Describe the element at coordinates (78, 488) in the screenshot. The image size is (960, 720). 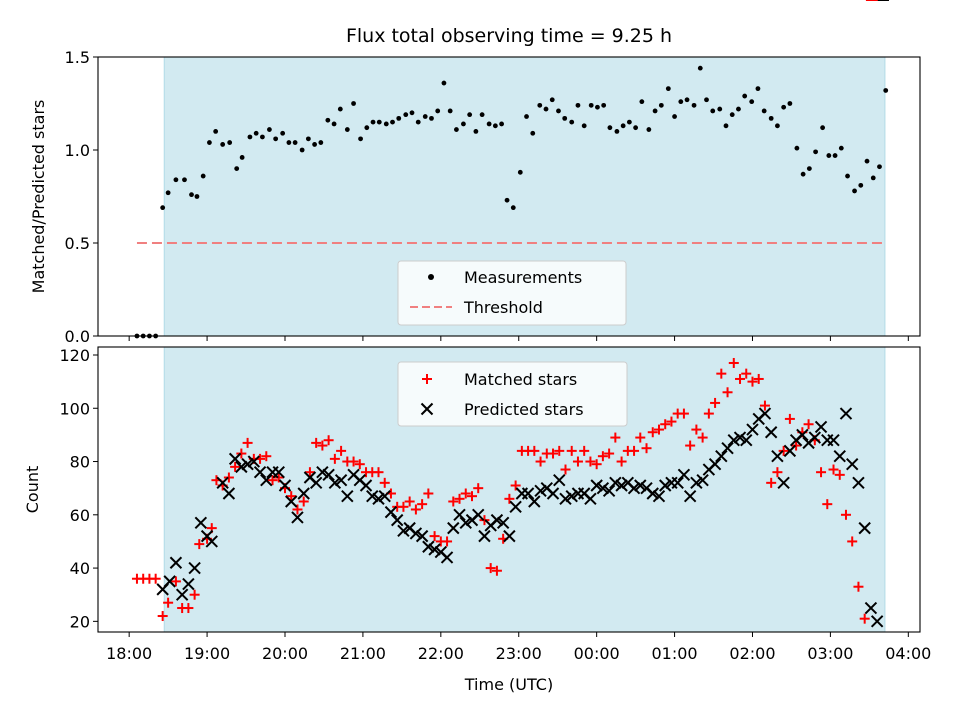
I see `count-y-axis: 20 40 60 80 100 120` at that location.